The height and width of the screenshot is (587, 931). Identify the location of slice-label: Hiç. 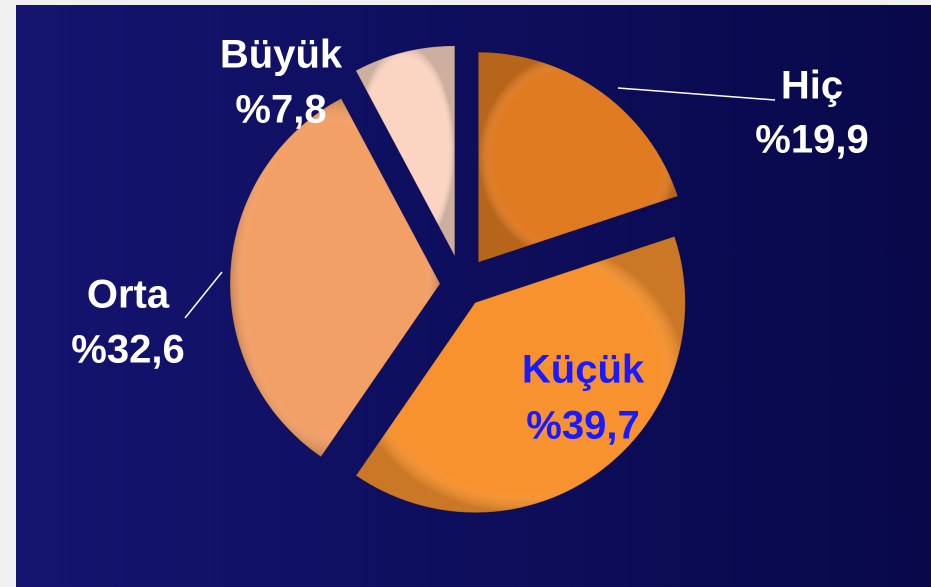
(812, 86).